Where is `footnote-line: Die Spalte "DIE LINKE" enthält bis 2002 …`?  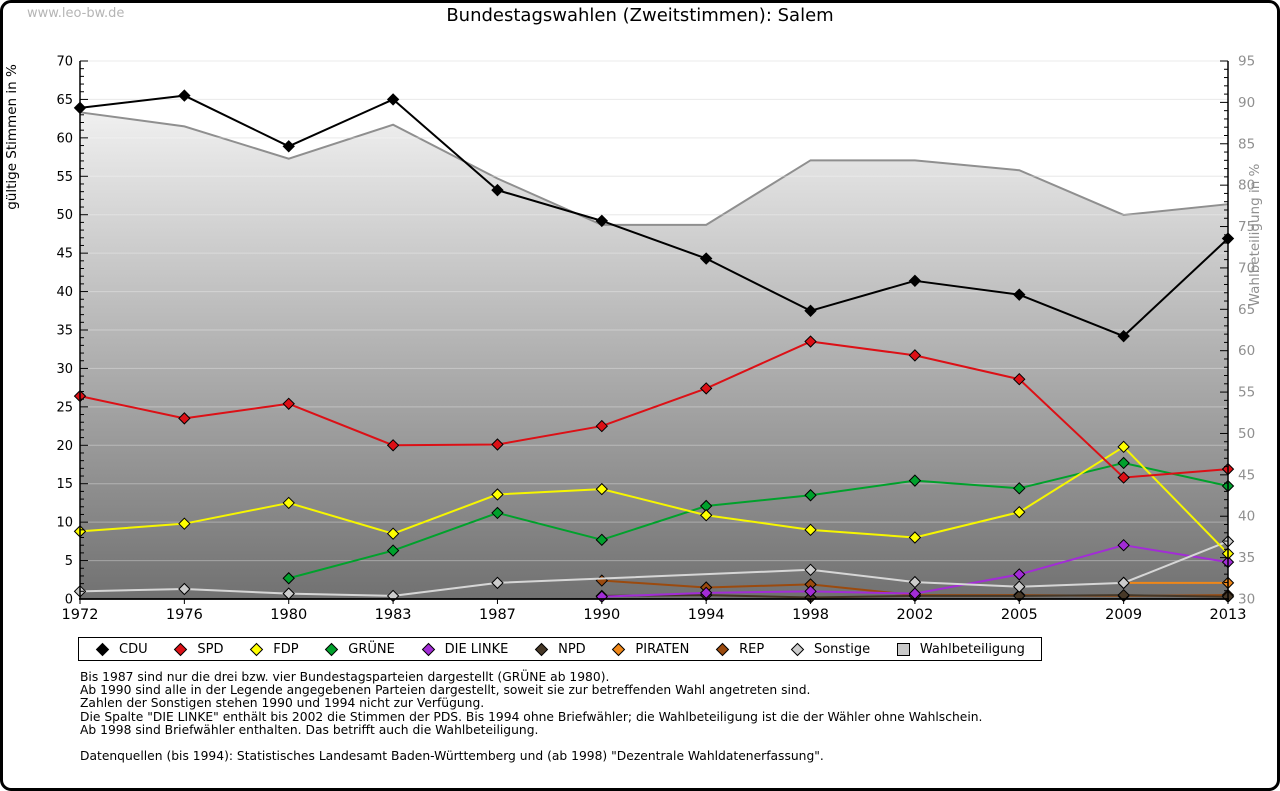
footnote-line: Die Spalte "DIE LINKE" enthält bis 2002 … is located at coordinates (531, 716).